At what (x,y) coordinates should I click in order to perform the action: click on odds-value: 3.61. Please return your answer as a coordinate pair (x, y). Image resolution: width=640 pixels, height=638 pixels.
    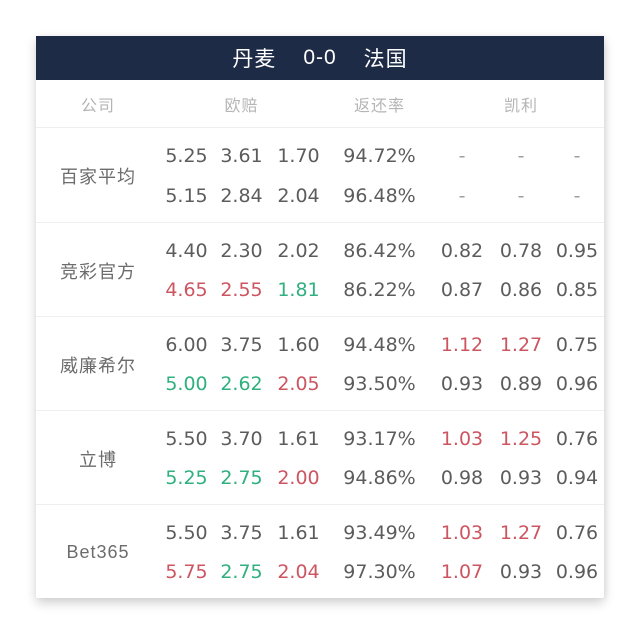
    Looking at the image, I should click on (241, 156).